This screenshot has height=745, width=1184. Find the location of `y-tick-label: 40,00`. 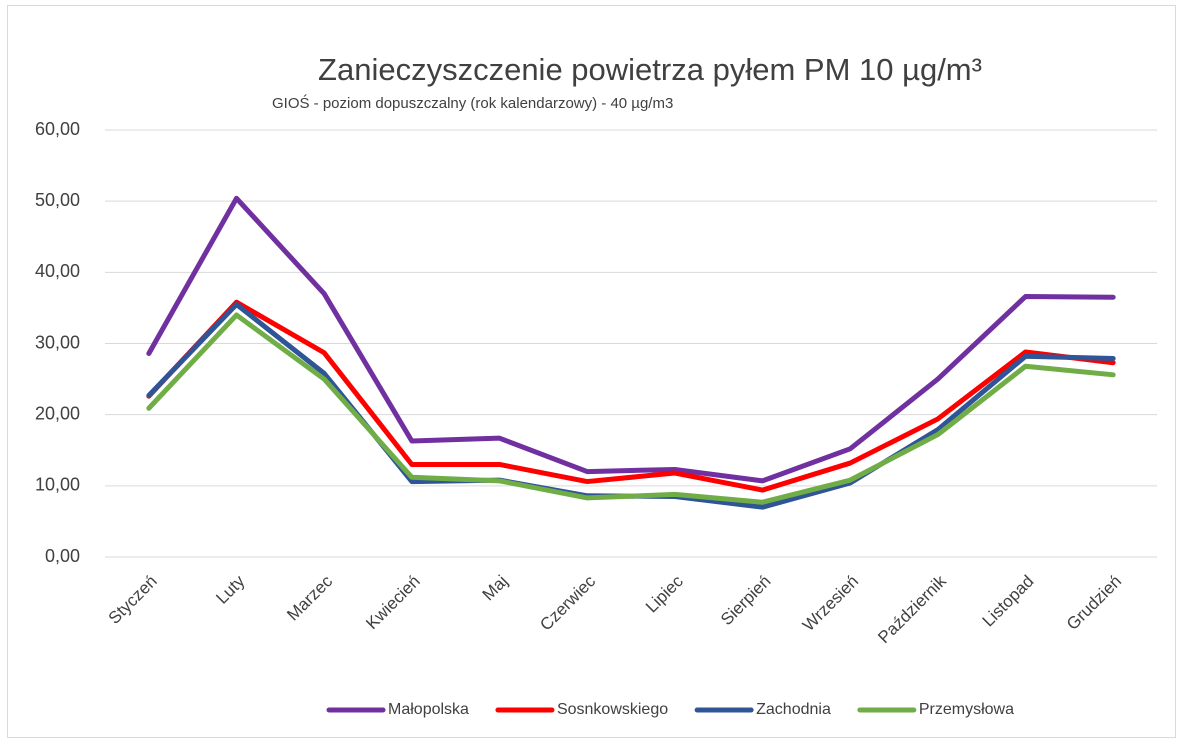

y-tick-label: 40,00 is located at coordinates (57, 271).